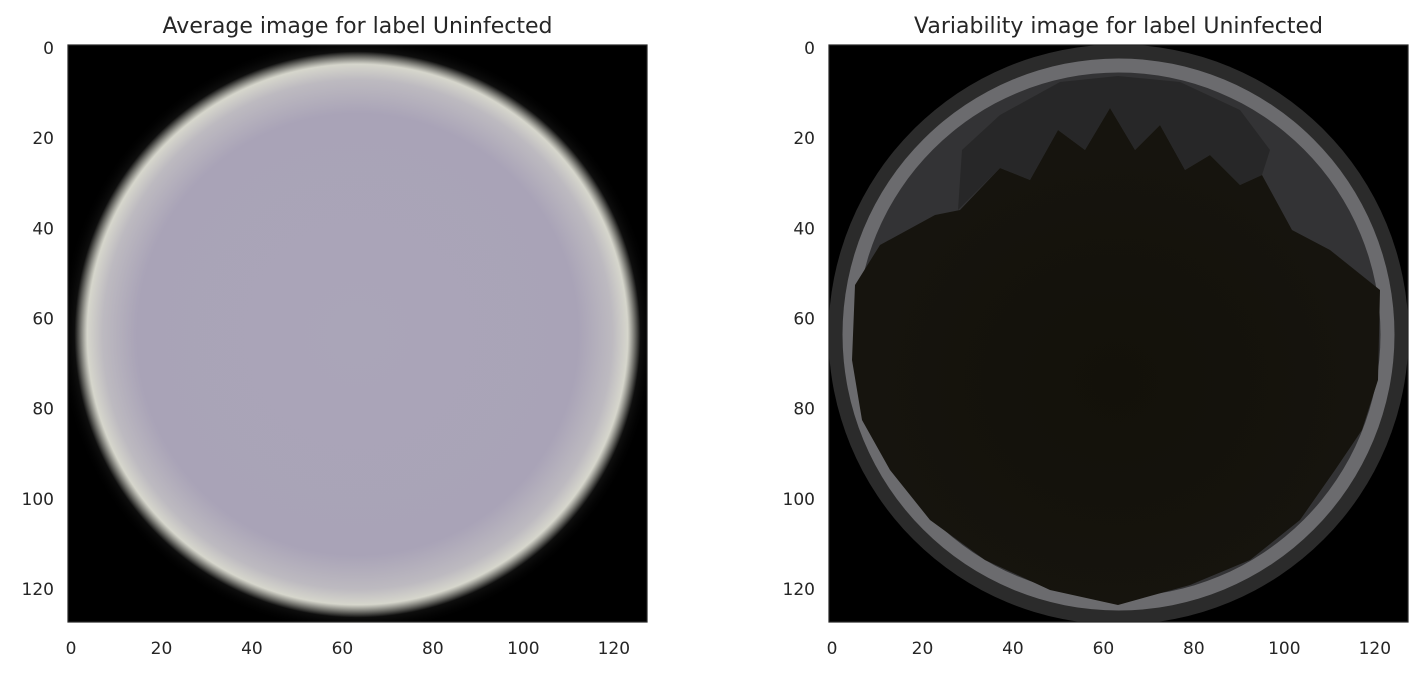 This screenshot has height=673, width=1422. Describe the element at coordinates (1118, 26) in the screenshot. I see `chart-title: Variability image for label Uninfected` at that location.